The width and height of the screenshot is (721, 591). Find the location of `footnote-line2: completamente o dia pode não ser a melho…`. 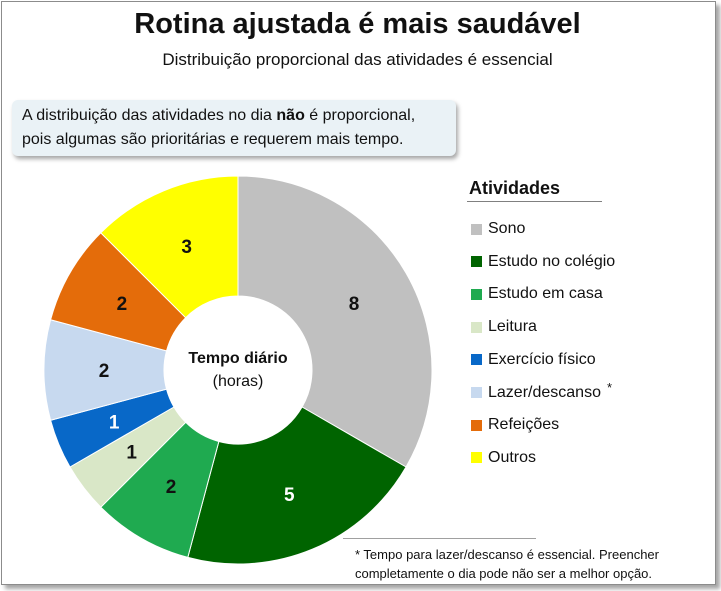

footnote-line2: completamente o dia pode não ser a melho… is located at coordinates (504, 573).